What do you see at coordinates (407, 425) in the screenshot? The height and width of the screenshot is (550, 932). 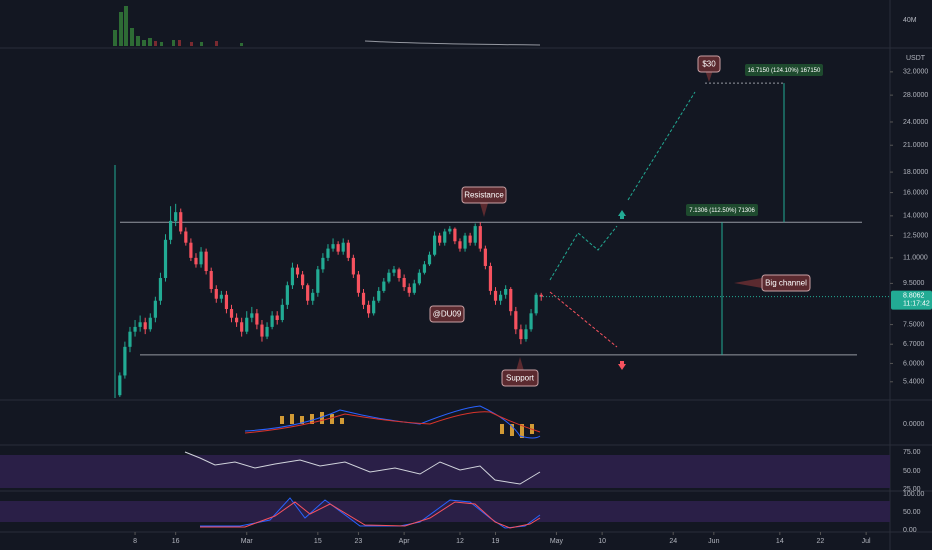 I see `macd-histogram` at bounding box center [407, 425].